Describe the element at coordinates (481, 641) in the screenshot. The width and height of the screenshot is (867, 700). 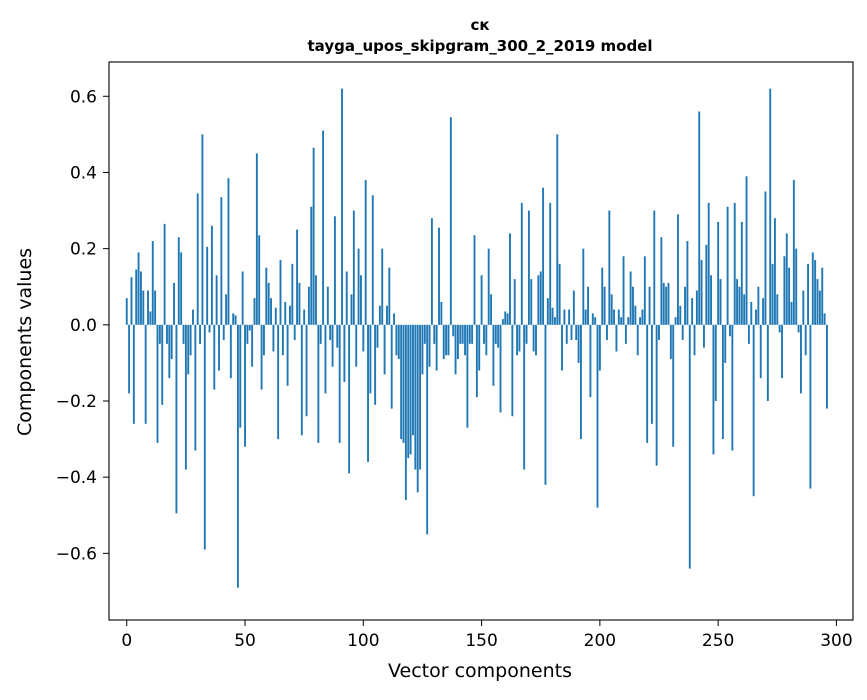
I see `x-tick-label: 150` at that location.